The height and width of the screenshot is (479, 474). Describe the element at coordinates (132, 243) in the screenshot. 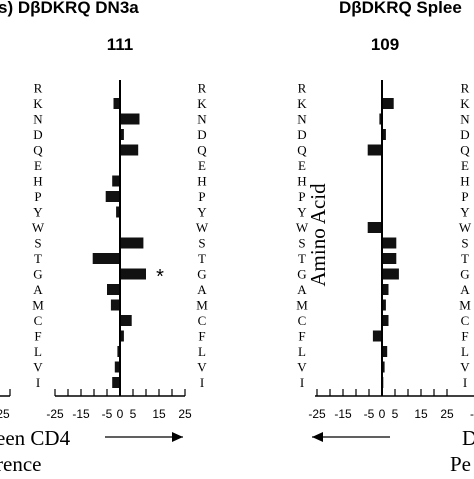

I see `panel-left-bar-S` at that location.